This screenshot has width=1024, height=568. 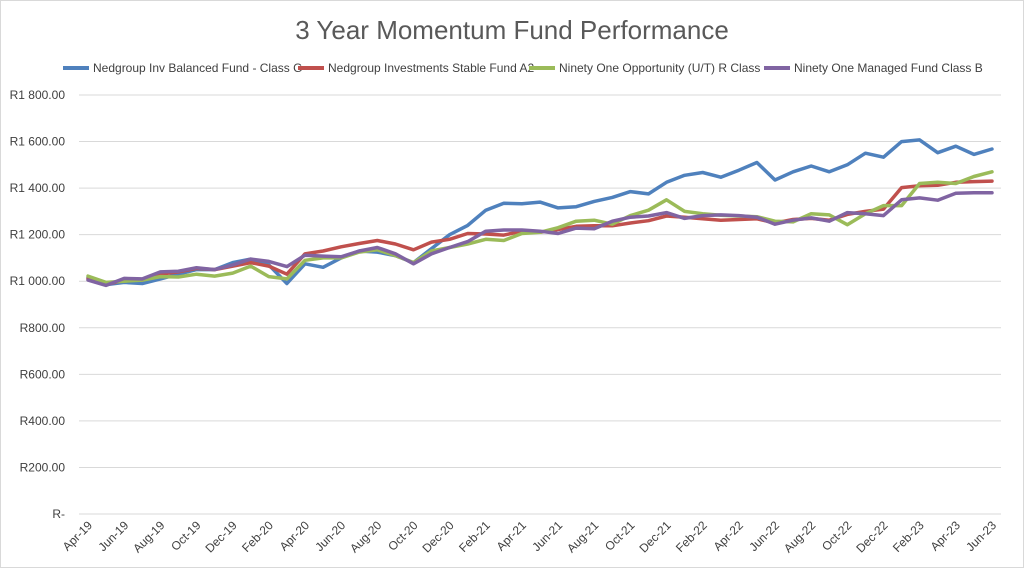 I want to click on x-tick-label: Feb-23, so click(x=908, y=536).